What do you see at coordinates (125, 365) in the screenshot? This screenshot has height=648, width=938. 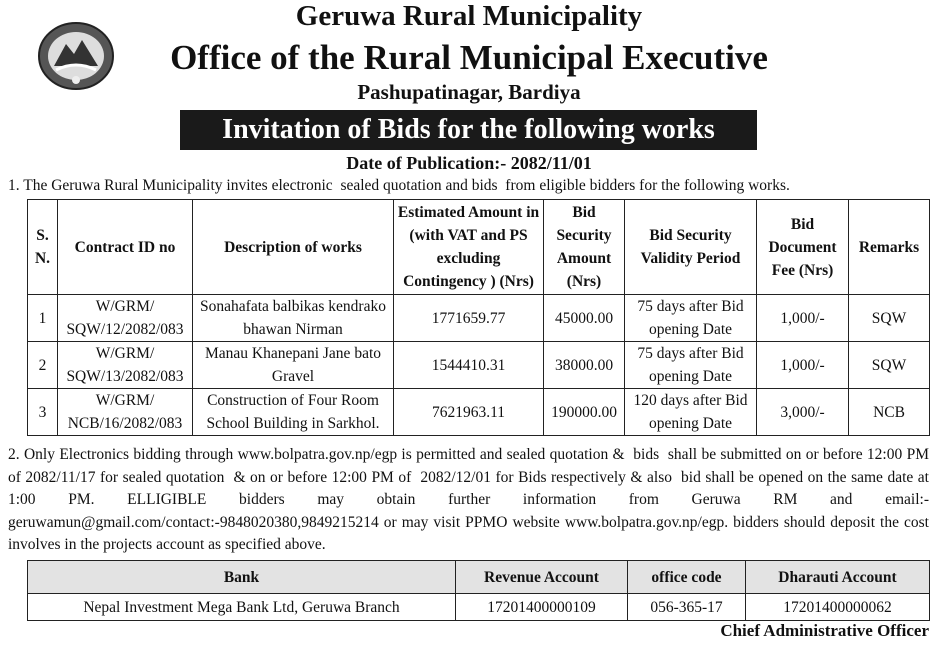 I see `table-cell: W/GRM/ SQW/13/2082/083` at bounding box center [125, 365].